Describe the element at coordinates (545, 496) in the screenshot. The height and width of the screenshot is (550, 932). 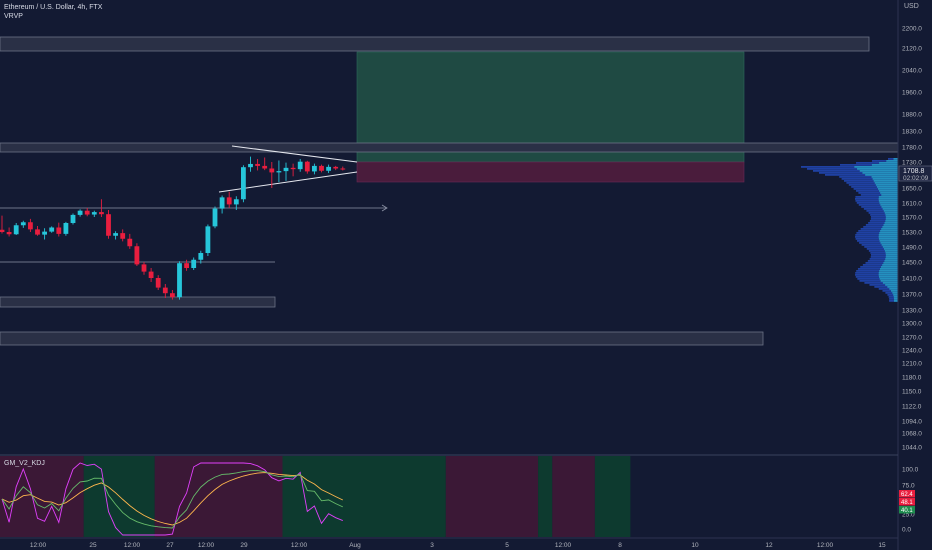
I see `oscillator-zone` at that location.